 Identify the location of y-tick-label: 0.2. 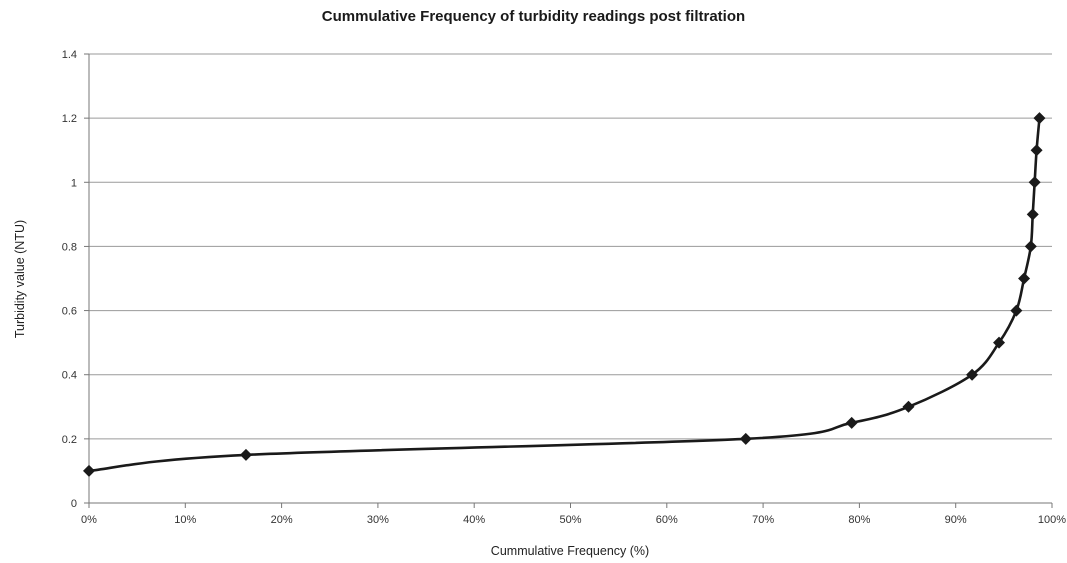
(69, 440).